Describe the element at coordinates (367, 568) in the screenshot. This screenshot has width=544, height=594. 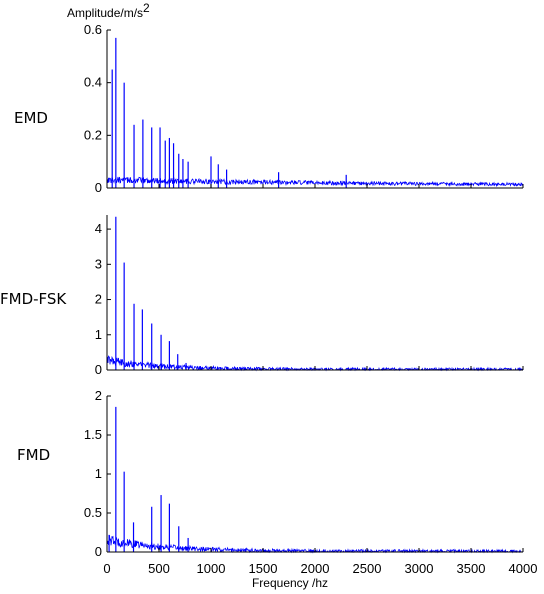
I see `x-tick-label: 2500` at that location.